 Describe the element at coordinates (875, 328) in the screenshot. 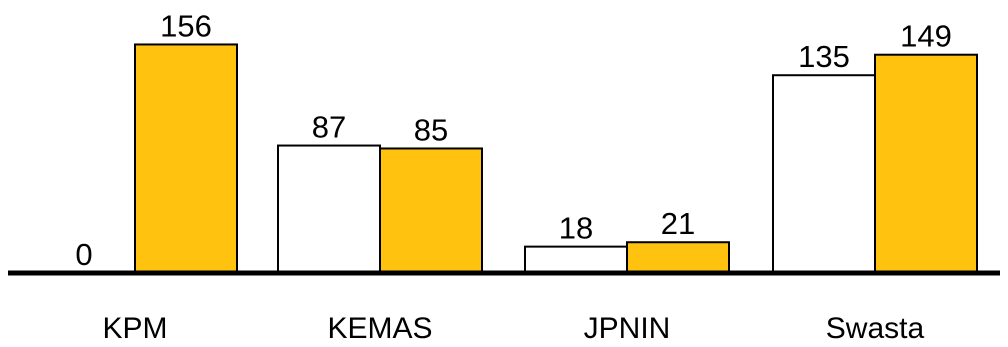

I see `category-label-swasta: Swasta` at that location.